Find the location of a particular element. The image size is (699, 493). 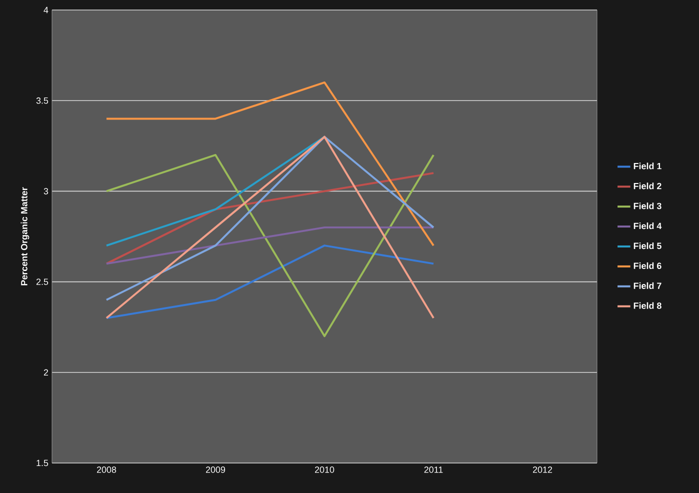

x-tick-label: 2011 is located at coordinates (433, 469).